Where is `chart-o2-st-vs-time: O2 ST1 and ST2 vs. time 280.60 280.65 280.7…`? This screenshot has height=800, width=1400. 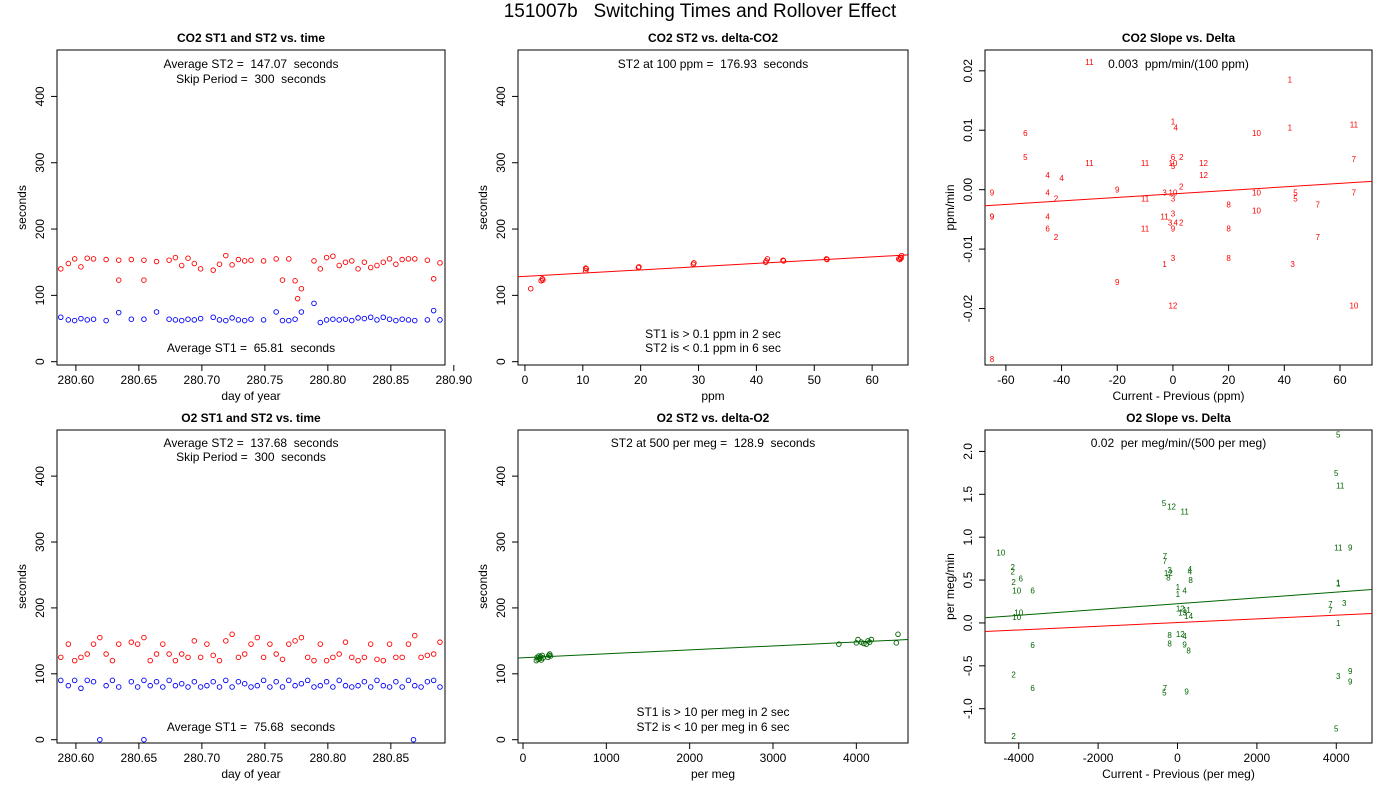
chart-o2-st-vs-time: O2 ST1 and ST2 vs. time 280.60 280.65 280.7… is located at coordinates (230, 596).